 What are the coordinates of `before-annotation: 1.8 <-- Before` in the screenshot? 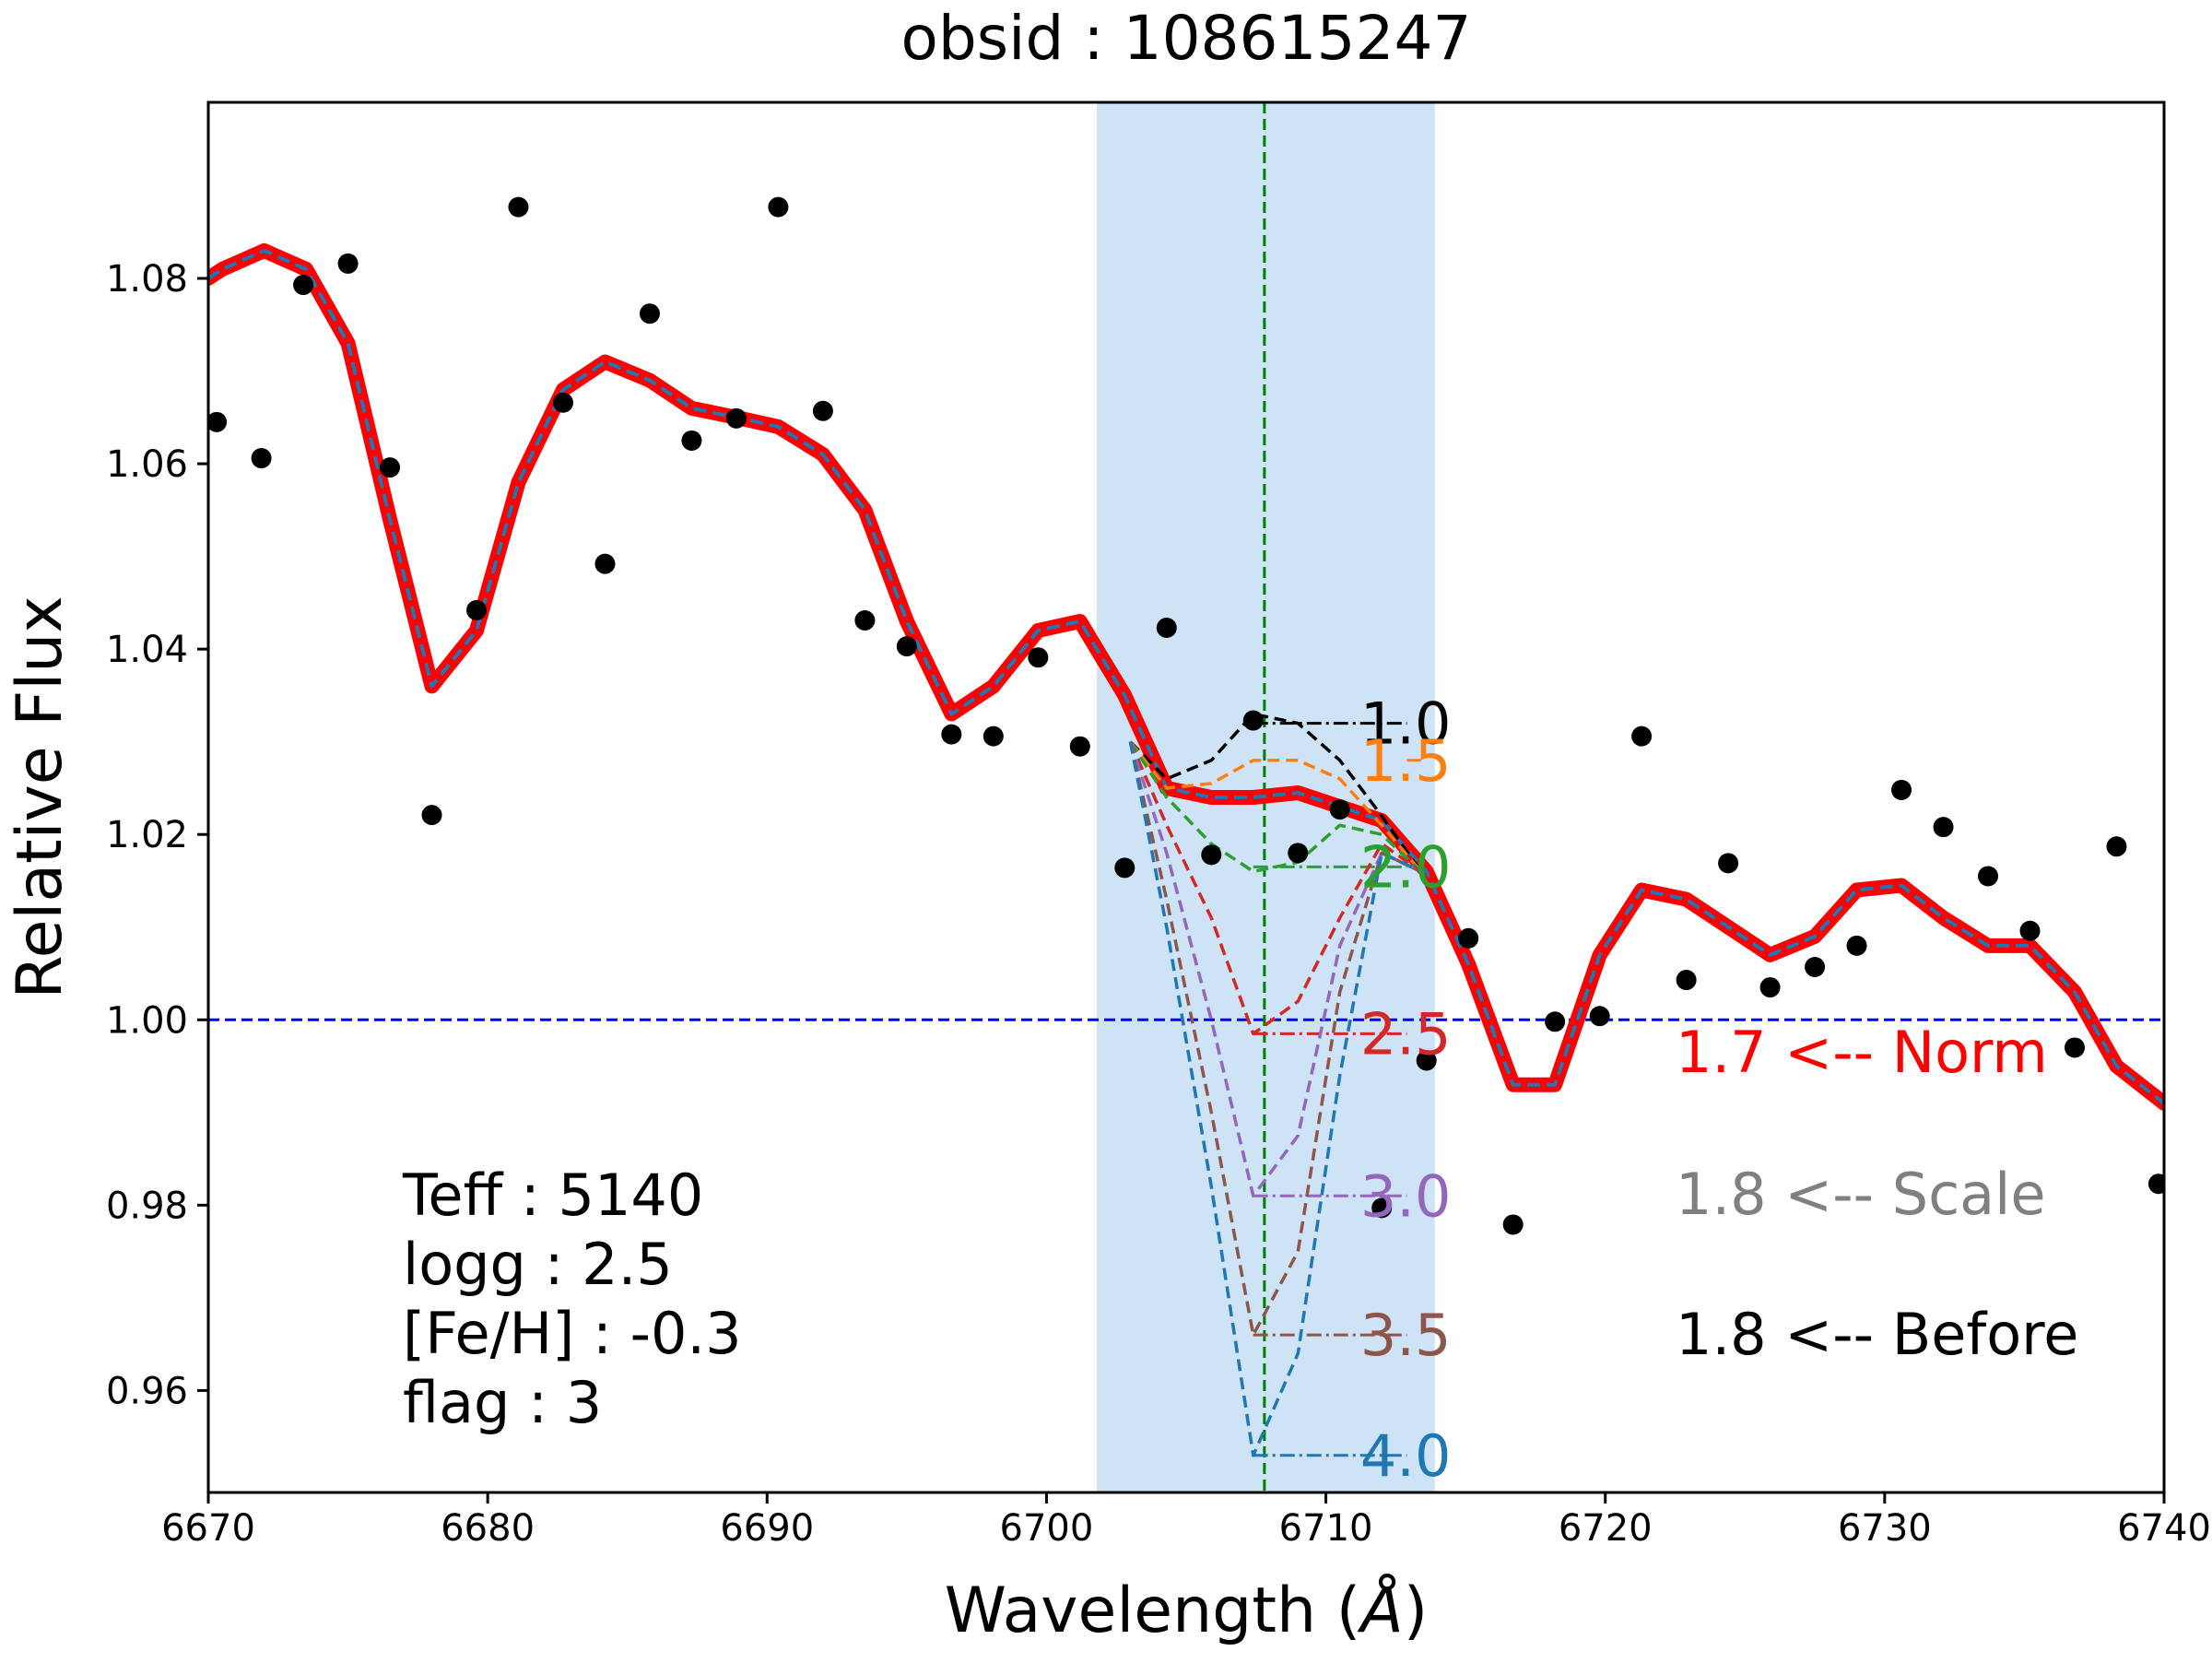 It's located at (1877, 1334).